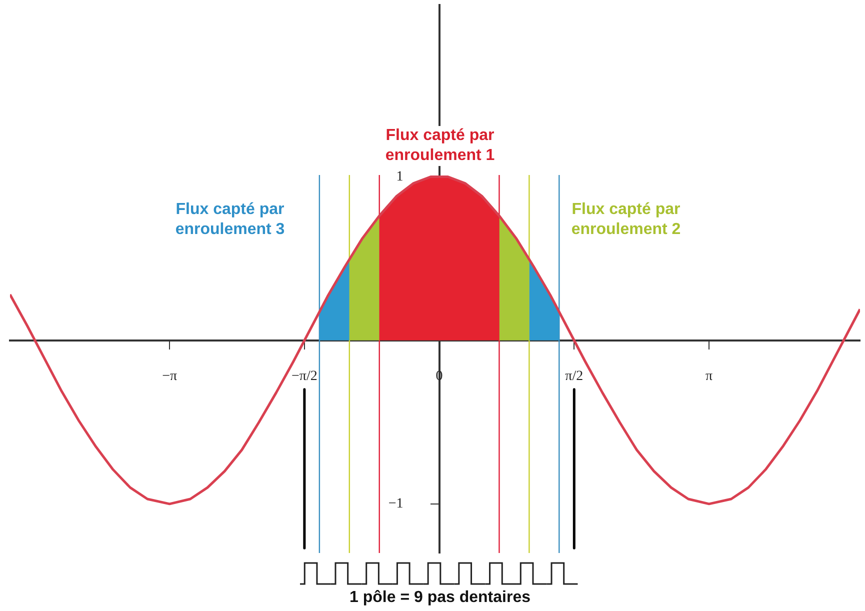  I want to click on annotation: Flux capté par enroulement 3, so click(230, 220).